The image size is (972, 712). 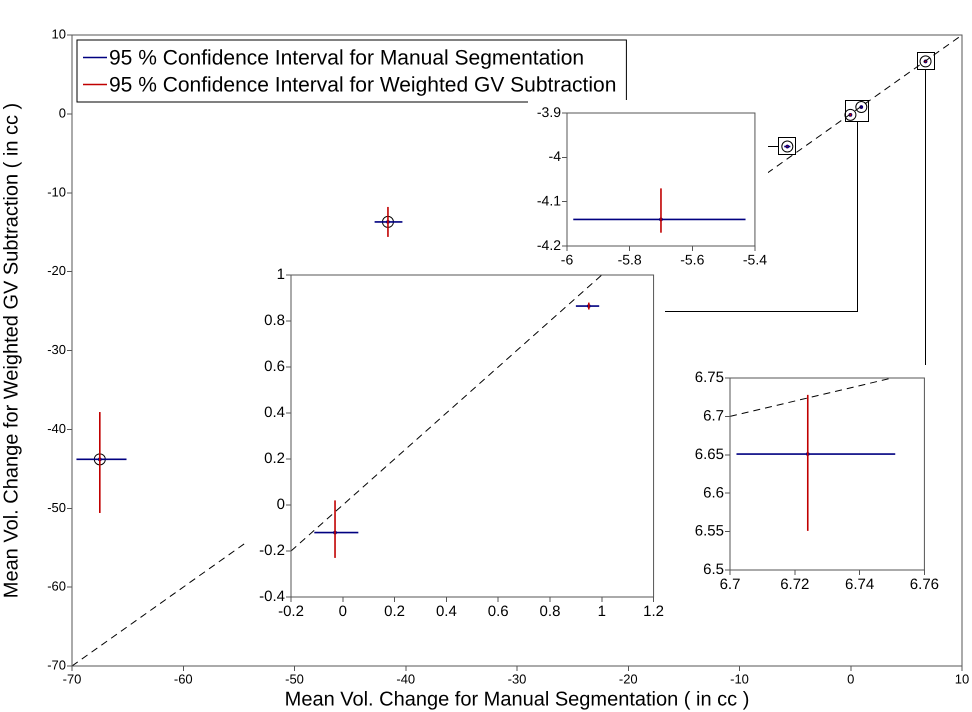 I want to click on y-tick-label: 0.6, so click(x=274, y=367).